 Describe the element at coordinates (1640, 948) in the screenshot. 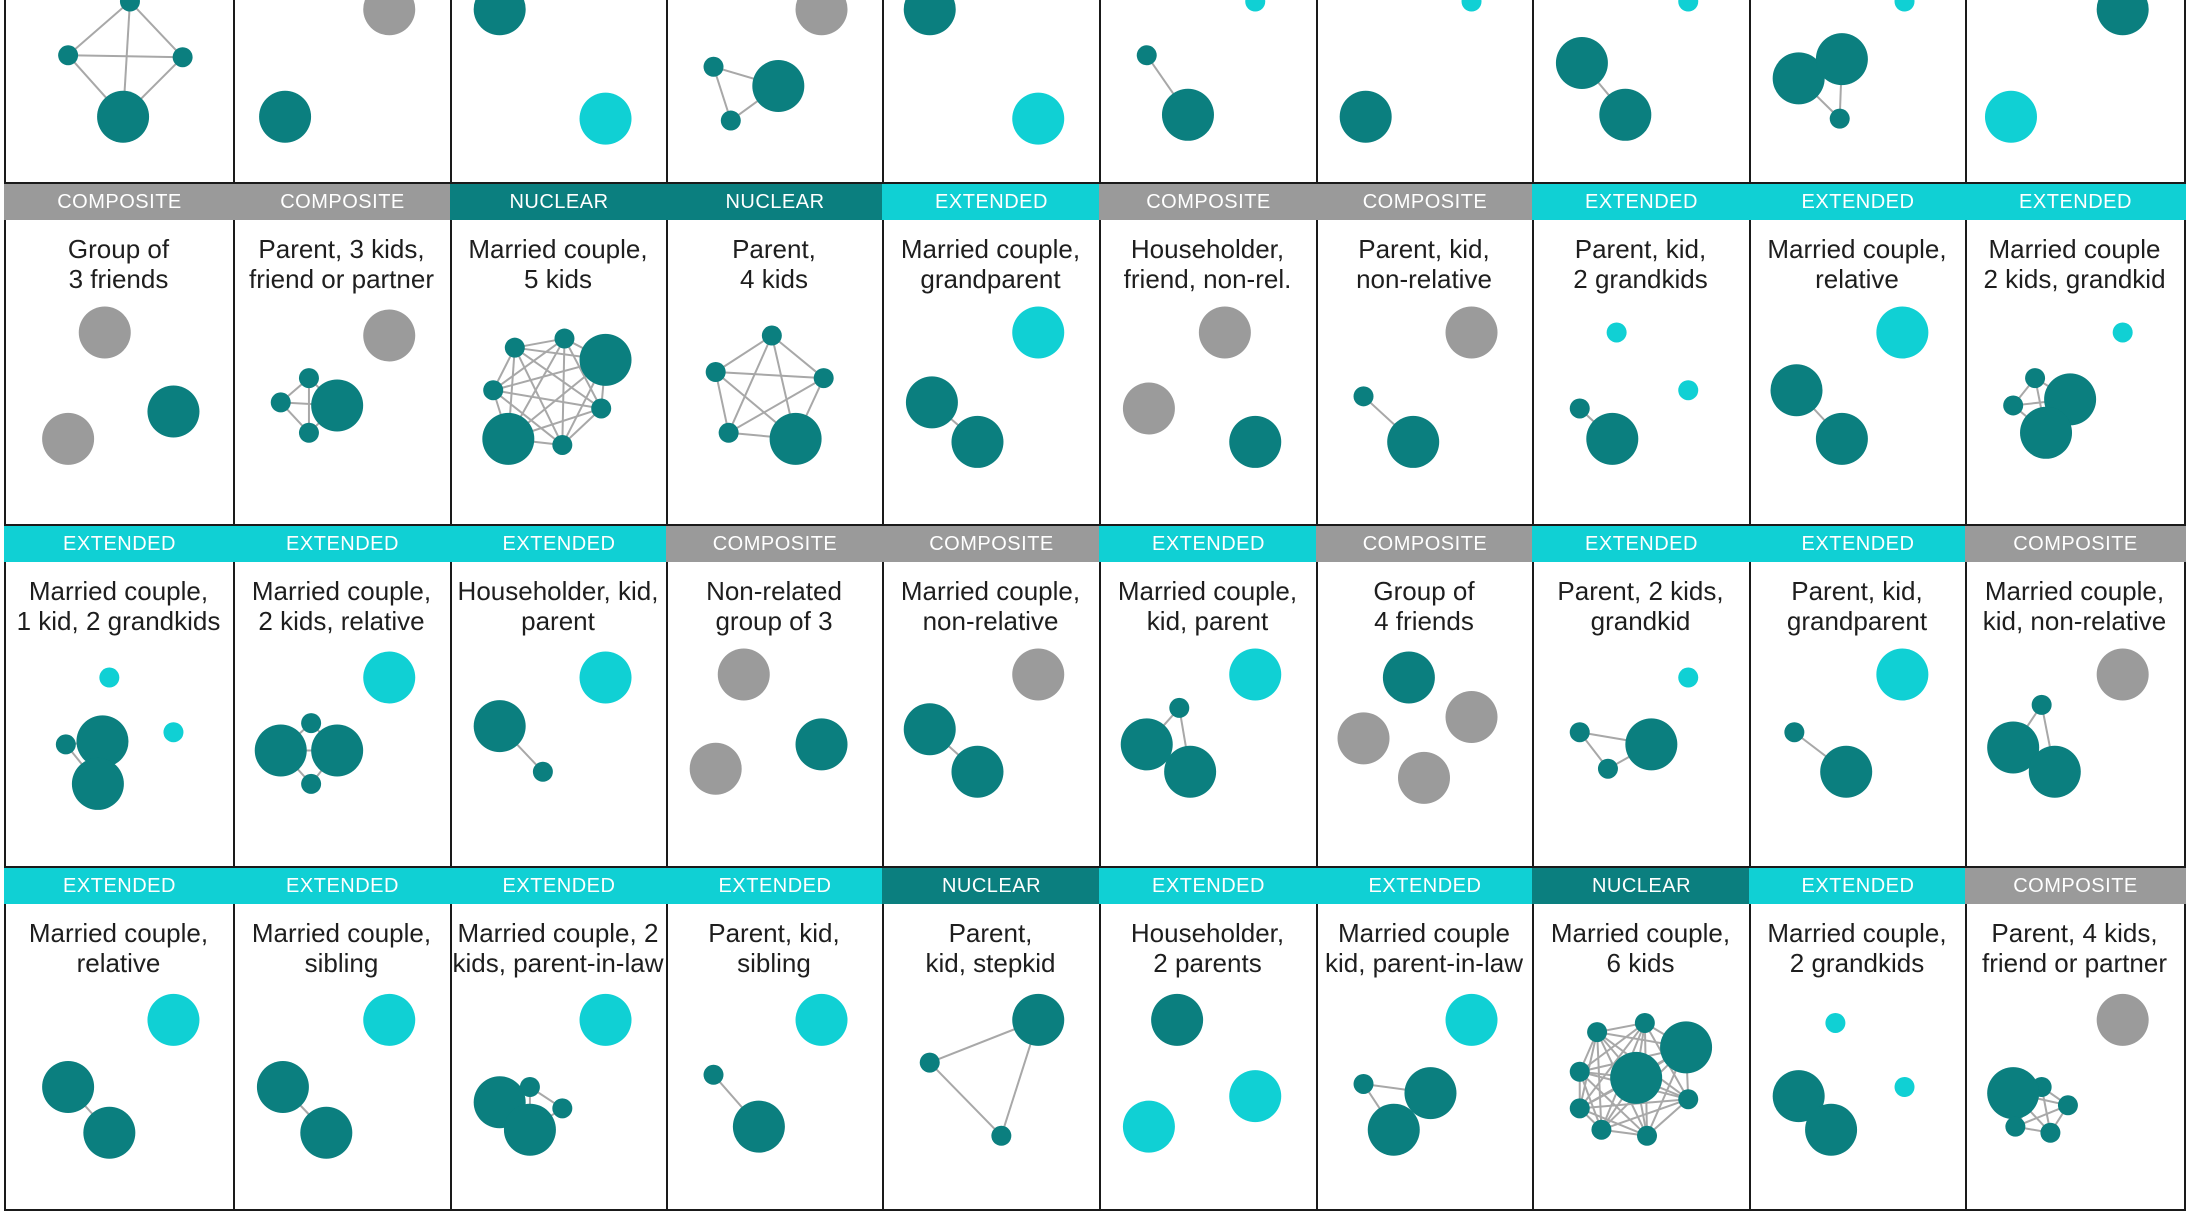

I see `household-title: Married couple, 6 kids` at that location.